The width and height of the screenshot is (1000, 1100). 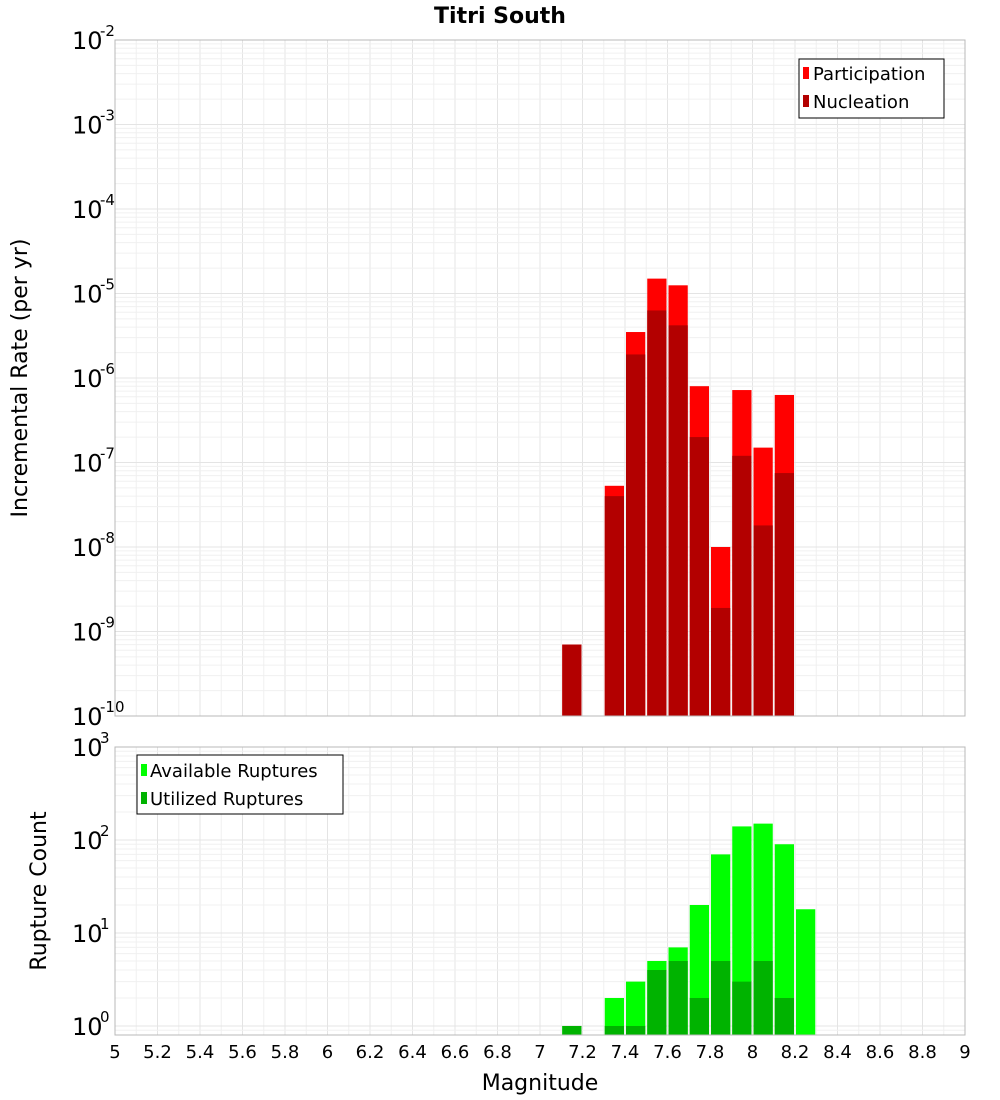 I want to click on x-tick-label: 8, so click(x=752, y=1052).